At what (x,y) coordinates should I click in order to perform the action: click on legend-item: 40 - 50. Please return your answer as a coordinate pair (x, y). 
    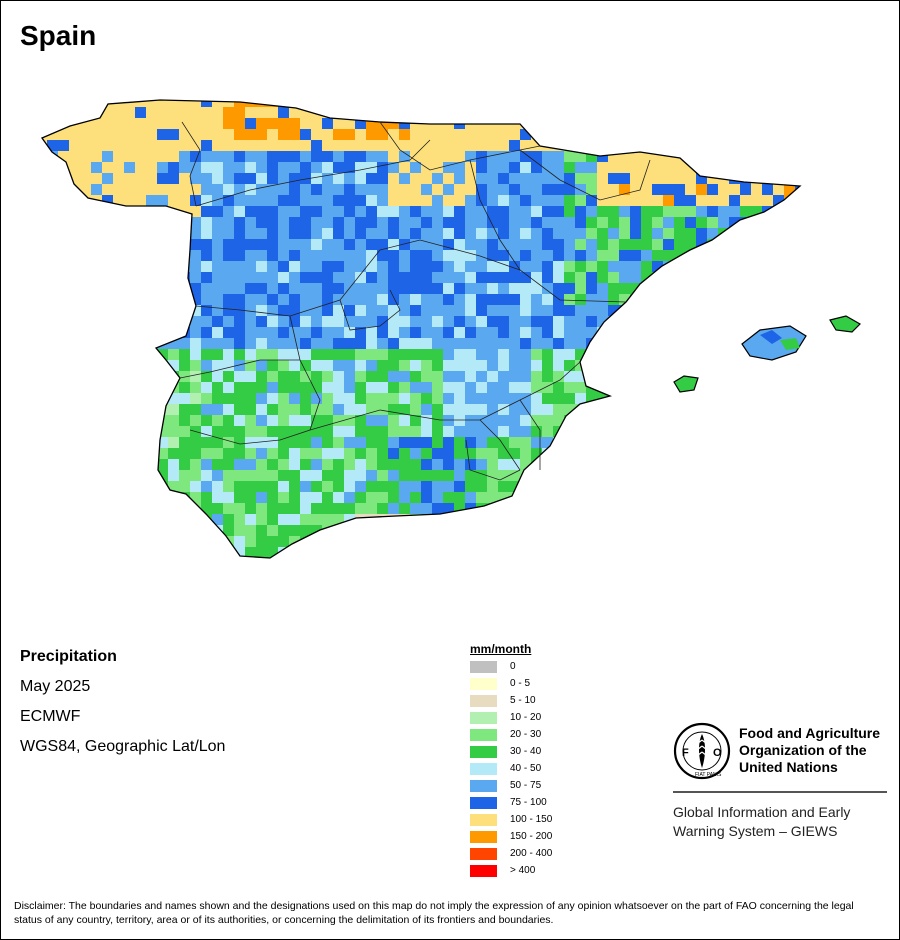
    Looking at the image, I should click on (530, 769).